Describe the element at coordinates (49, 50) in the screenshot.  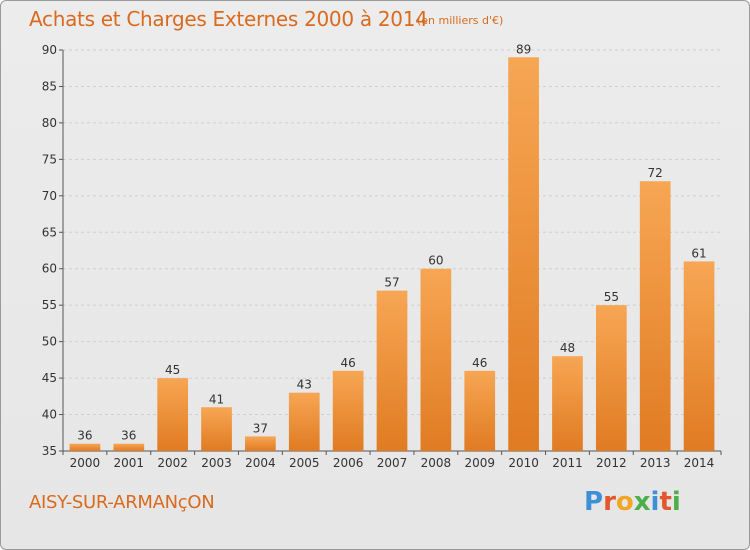
I see `y-tick-label: 90` at that location.